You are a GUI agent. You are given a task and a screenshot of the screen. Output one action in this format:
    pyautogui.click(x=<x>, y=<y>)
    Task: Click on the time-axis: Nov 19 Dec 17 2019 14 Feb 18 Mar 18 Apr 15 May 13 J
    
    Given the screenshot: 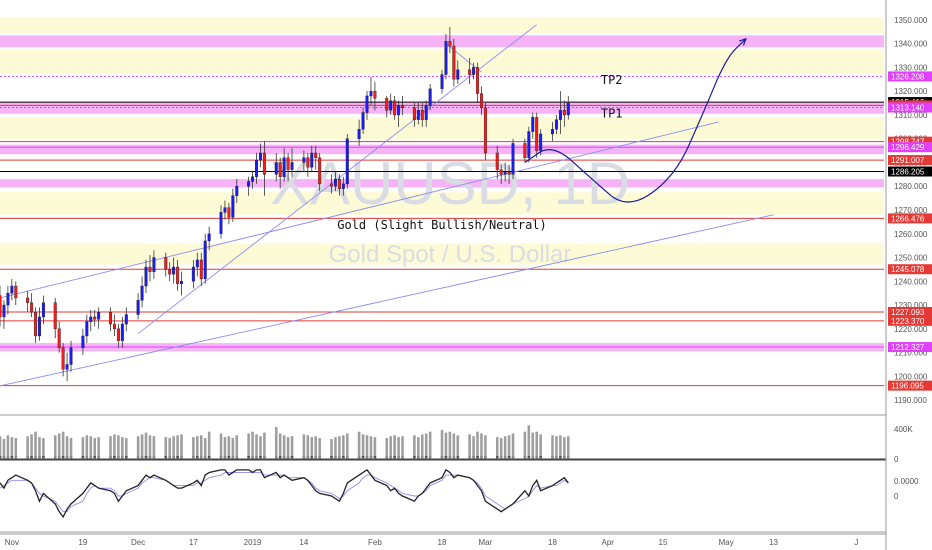 What is the action you would take?
    pyautogui.click(x=443, y=540)
    